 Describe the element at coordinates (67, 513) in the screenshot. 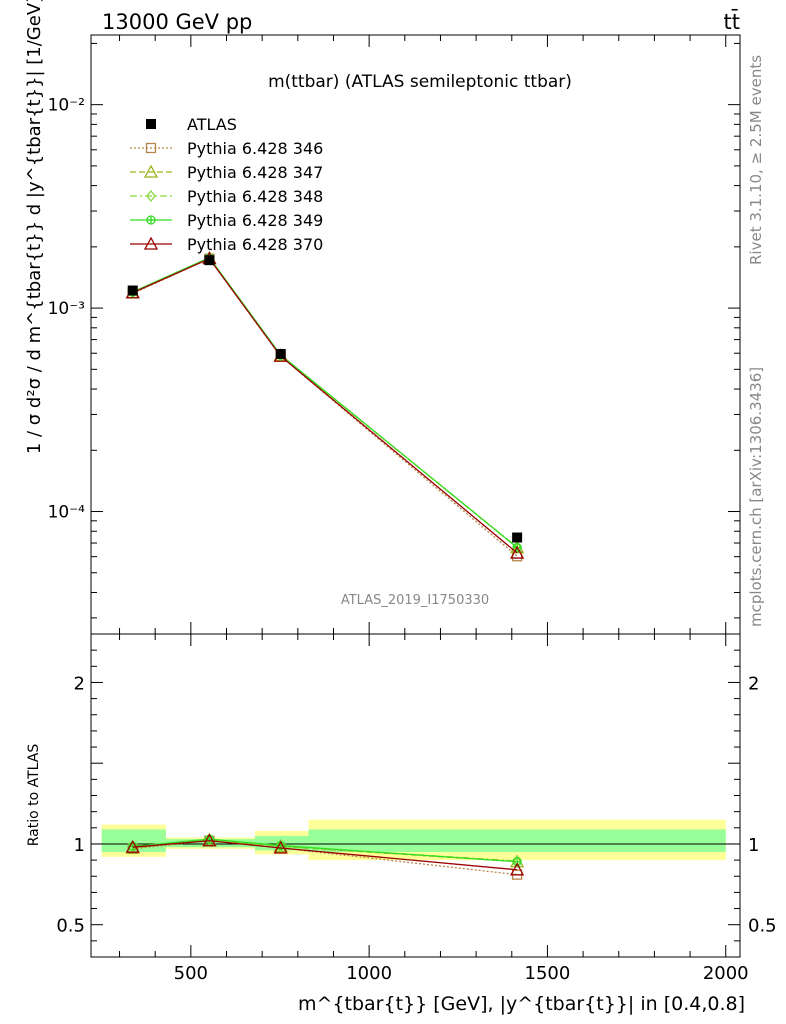

I see `main-ytick-label: 10⁻⁴` at that location.